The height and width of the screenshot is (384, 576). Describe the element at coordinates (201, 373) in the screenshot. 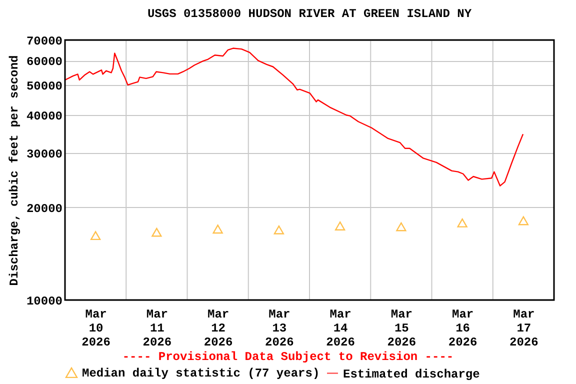

I see `legend-label: Median daily statistic (77 years)` at that location.